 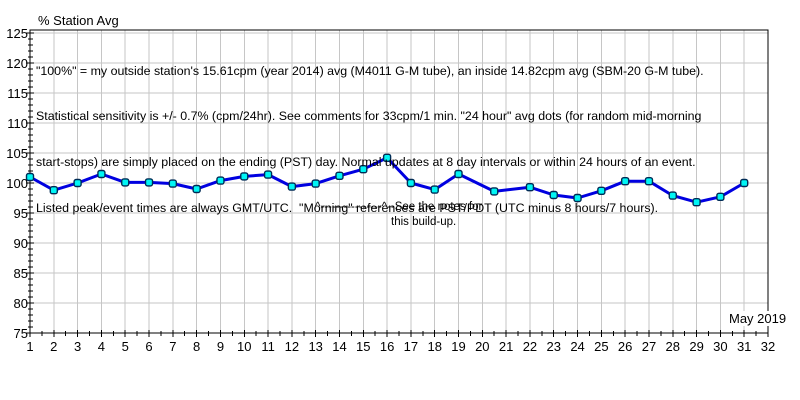 I want to click on y-axis-tick-label: 125, so click(x=17, y=33).